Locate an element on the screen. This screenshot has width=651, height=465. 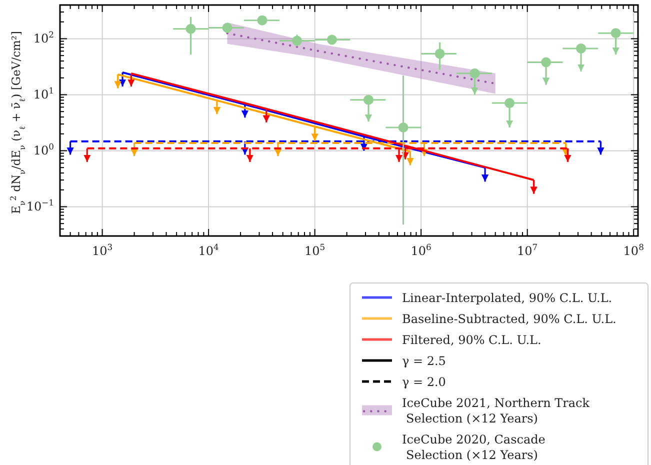
legend-label: IceCube 2021, Northern Track Selection (×12 Years) is located at coordinates (496, 411).